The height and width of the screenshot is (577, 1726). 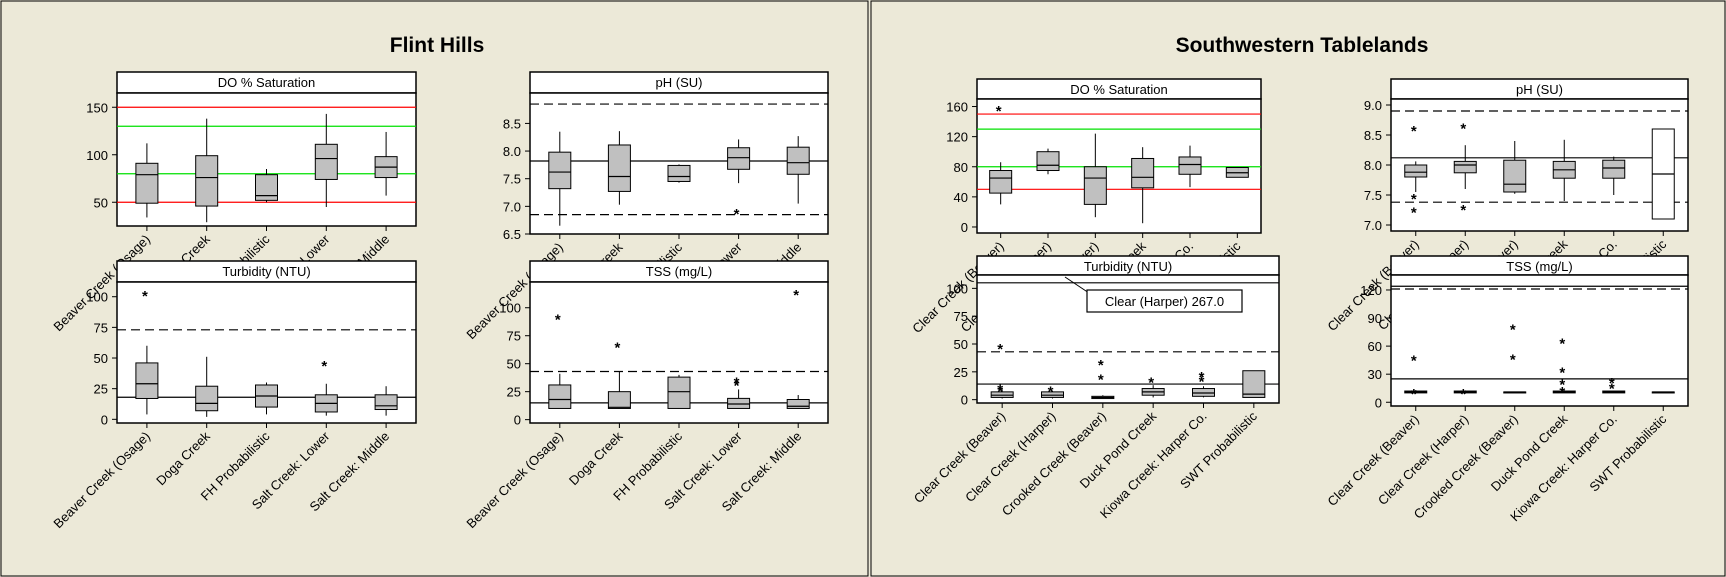 I want to click on annotation-label: Clear (Harper) 267.0, so click(x=1164, y=301).